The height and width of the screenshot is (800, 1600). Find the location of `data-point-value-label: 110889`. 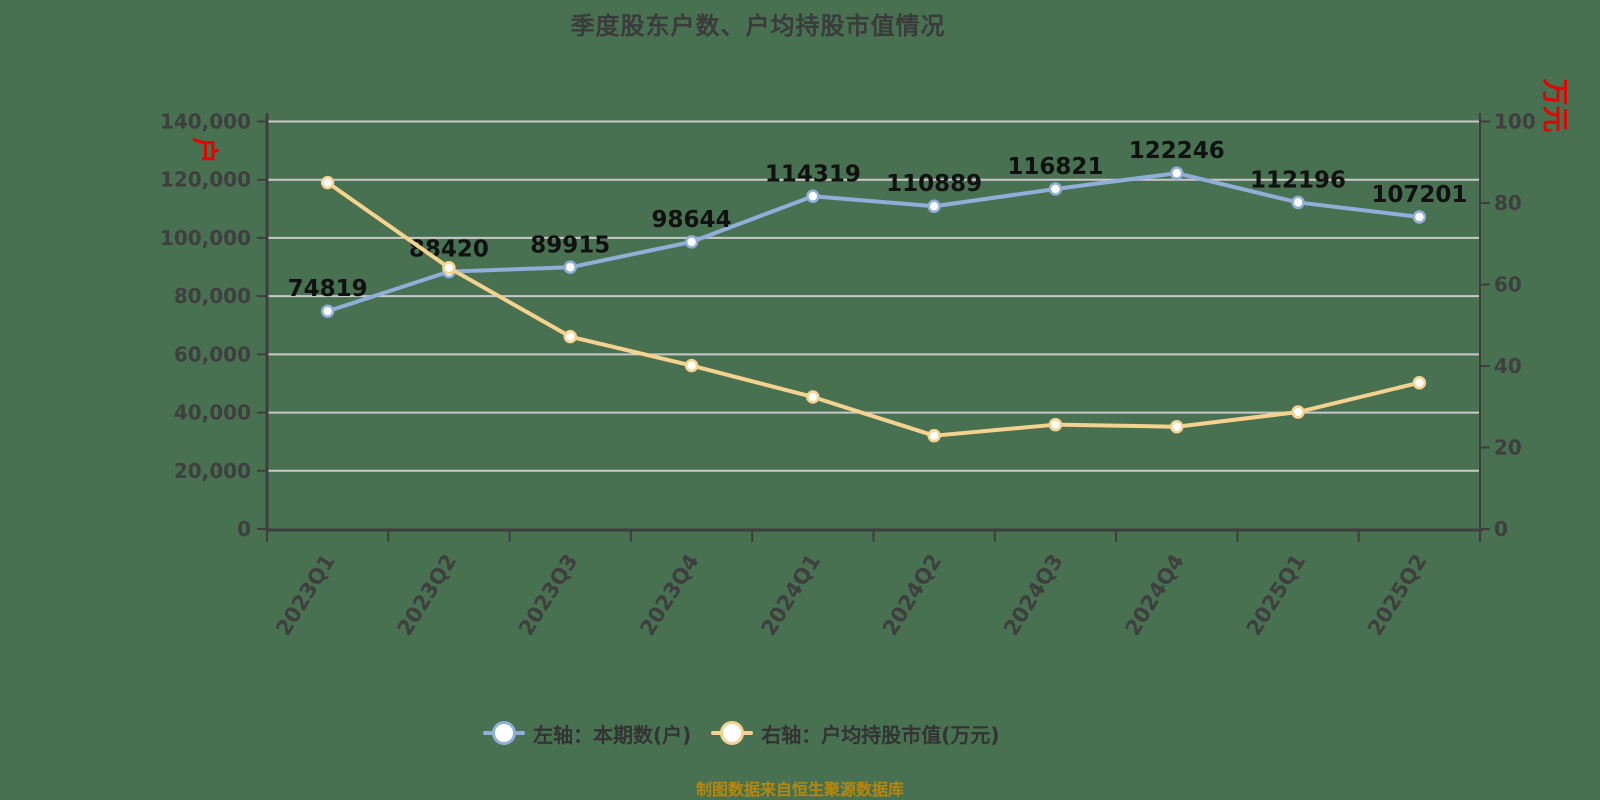

data-point-value-label: 110889 is located at coordinates (934, 184).